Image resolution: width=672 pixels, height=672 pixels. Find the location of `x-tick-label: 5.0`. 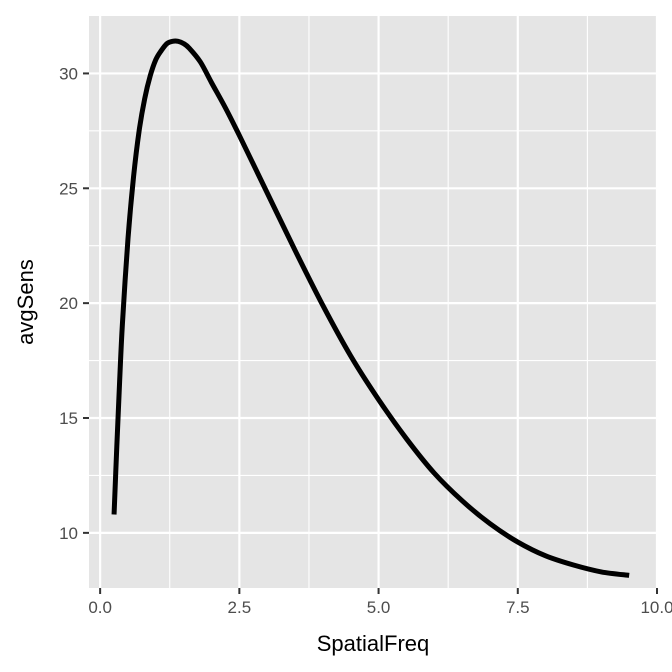

x-tick-label: 5.0 is located at coordinates (379, 607).